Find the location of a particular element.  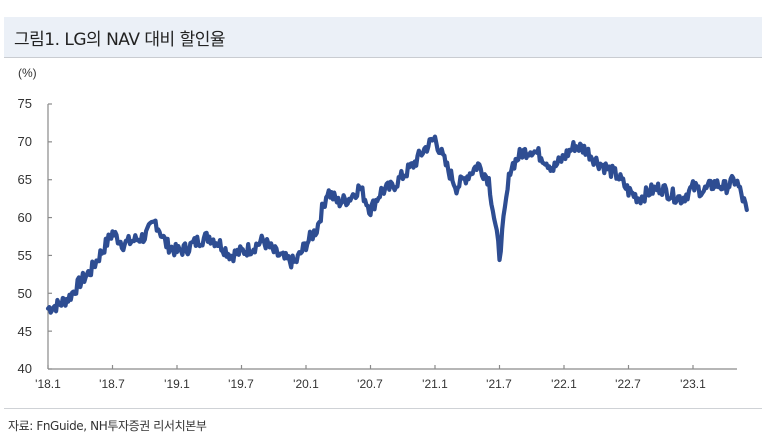

y-tick-label: 70 is located at coordinates (24, 141).